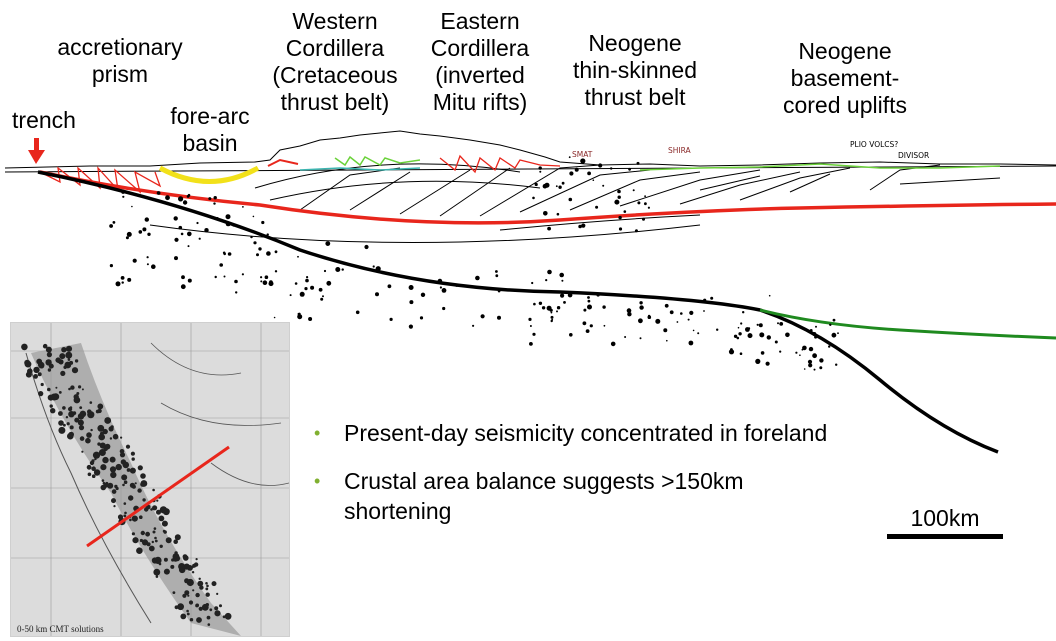 This screenshot has width=1056, height=641. What do you see at coordinates (219, 414) in the screenshot?
I see `inset-river-lines` at bounding box center [219, 414].